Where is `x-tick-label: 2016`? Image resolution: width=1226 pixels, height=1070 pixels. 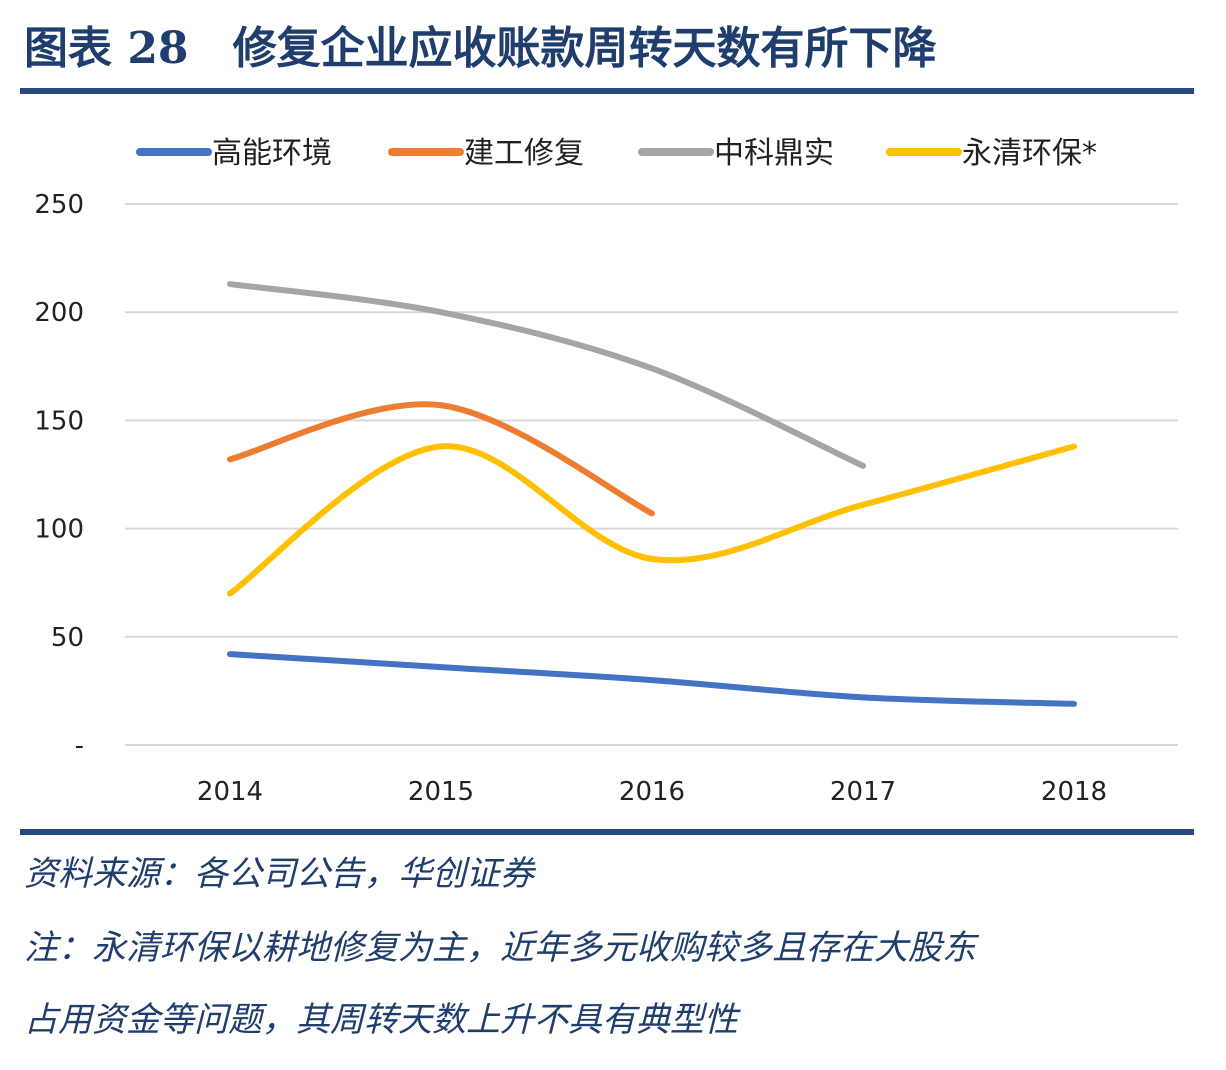 x-tick-label: 2016 is located at coordinates (652, 792).